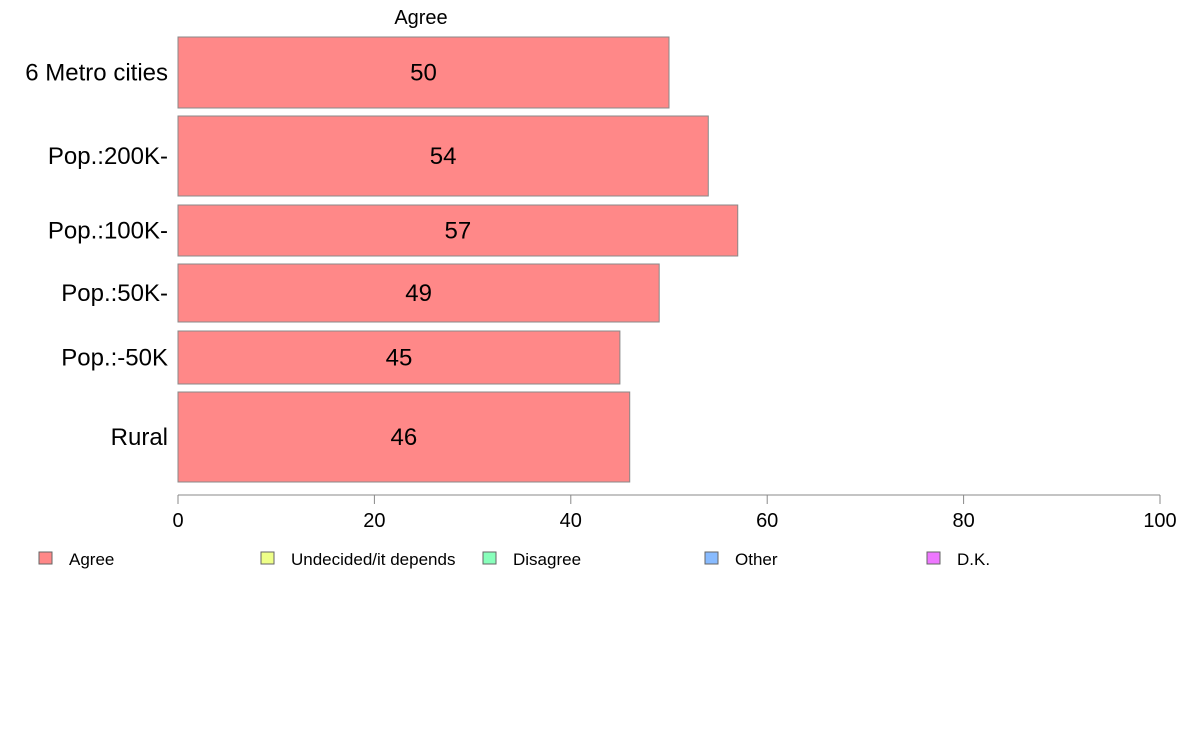 This screenshot has height=736, width=1188. I want to click on legend-item: Agree, so click(76, 559).